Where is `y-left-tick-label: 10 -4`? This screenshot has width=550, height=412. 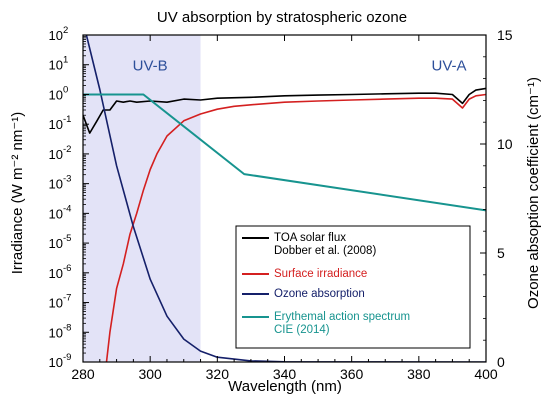
y-left-tick-label: 10 -4 is located at coordinates (60, 212).